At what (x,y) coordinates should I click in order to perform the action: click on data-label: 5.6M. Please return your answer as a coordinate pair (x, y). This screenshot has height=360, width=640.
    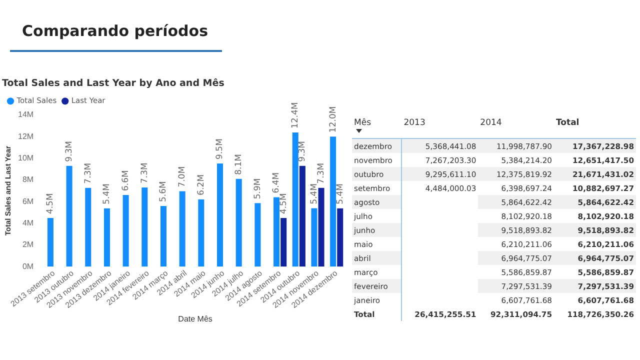
    Looking at the image, I should click on (163, 191).